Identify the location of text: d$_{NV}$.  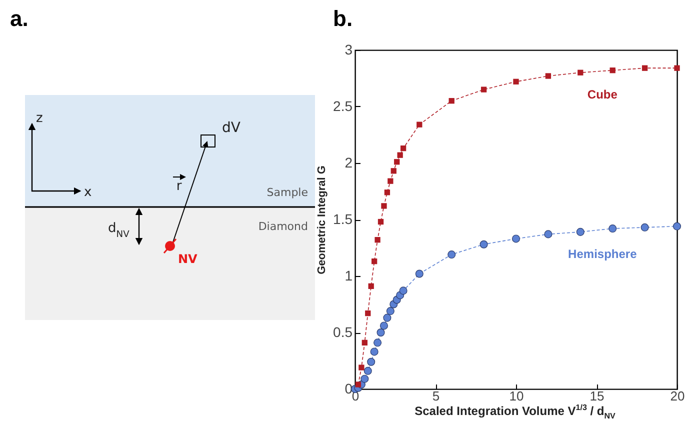
(119, 230).